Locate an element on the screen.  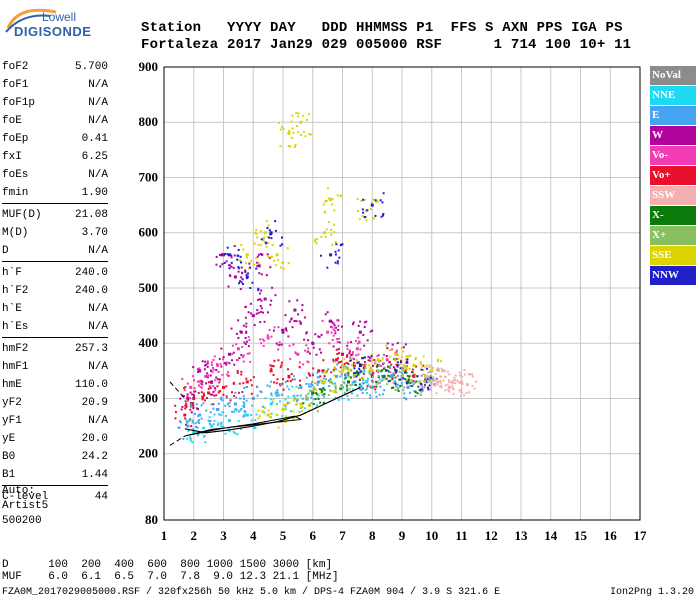
x-tick-label: 11 is located at coordinates (461, 535).